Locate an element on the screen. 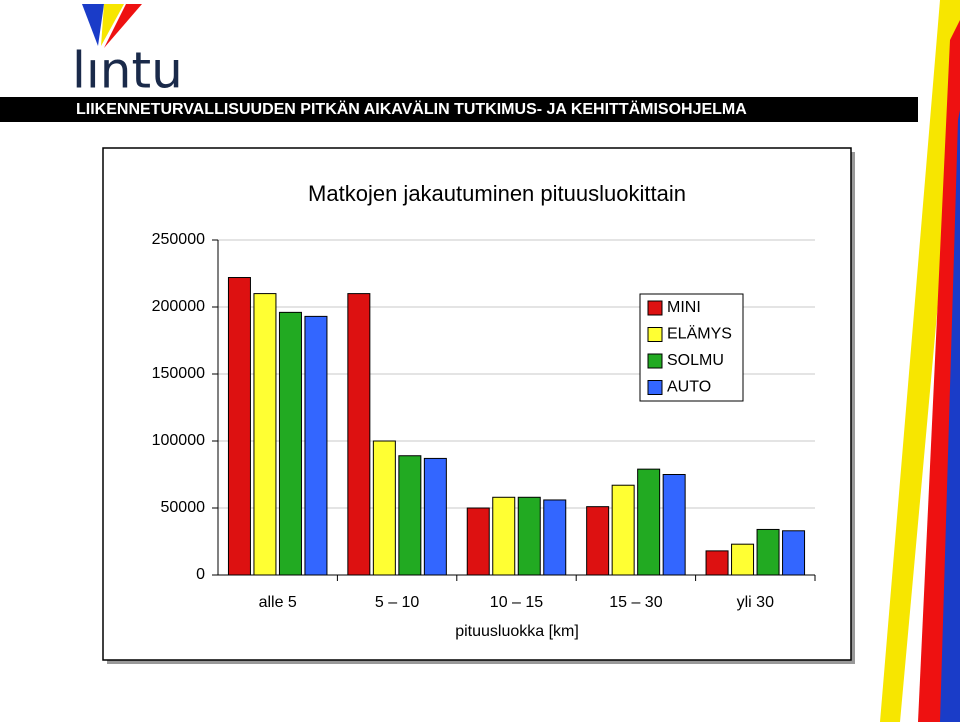 Image resolution: width=960 pixels, height=727 pixels. banner is located at coordinates (459, 109).